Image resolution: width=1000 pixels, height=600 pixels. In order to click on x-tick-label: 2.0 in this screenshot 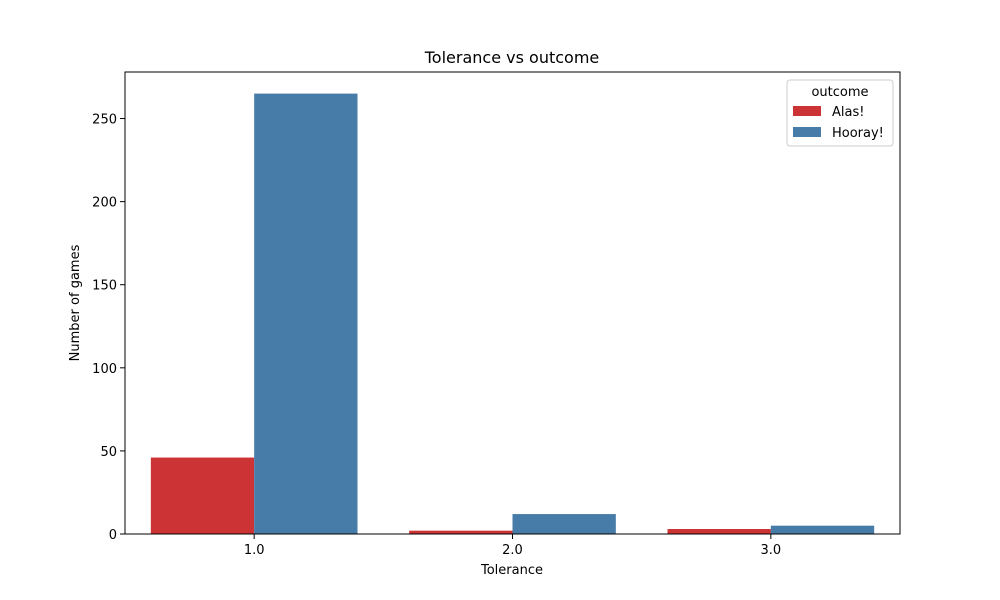, I will do `click(512, 550)`.